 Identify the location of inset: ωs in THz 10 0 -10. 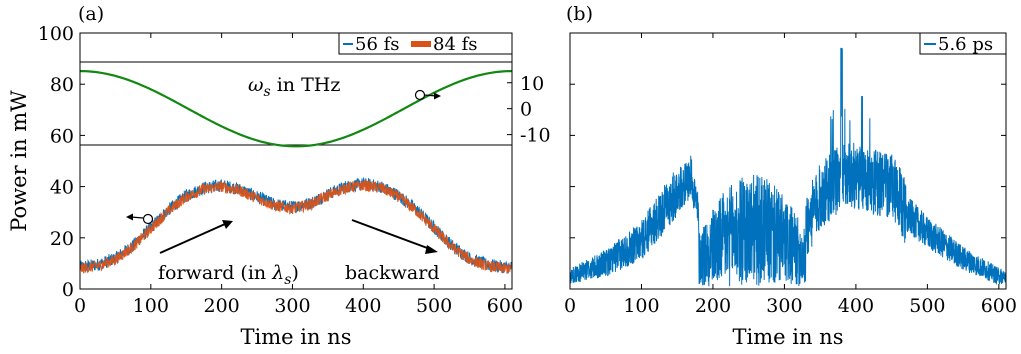
(315, 104).